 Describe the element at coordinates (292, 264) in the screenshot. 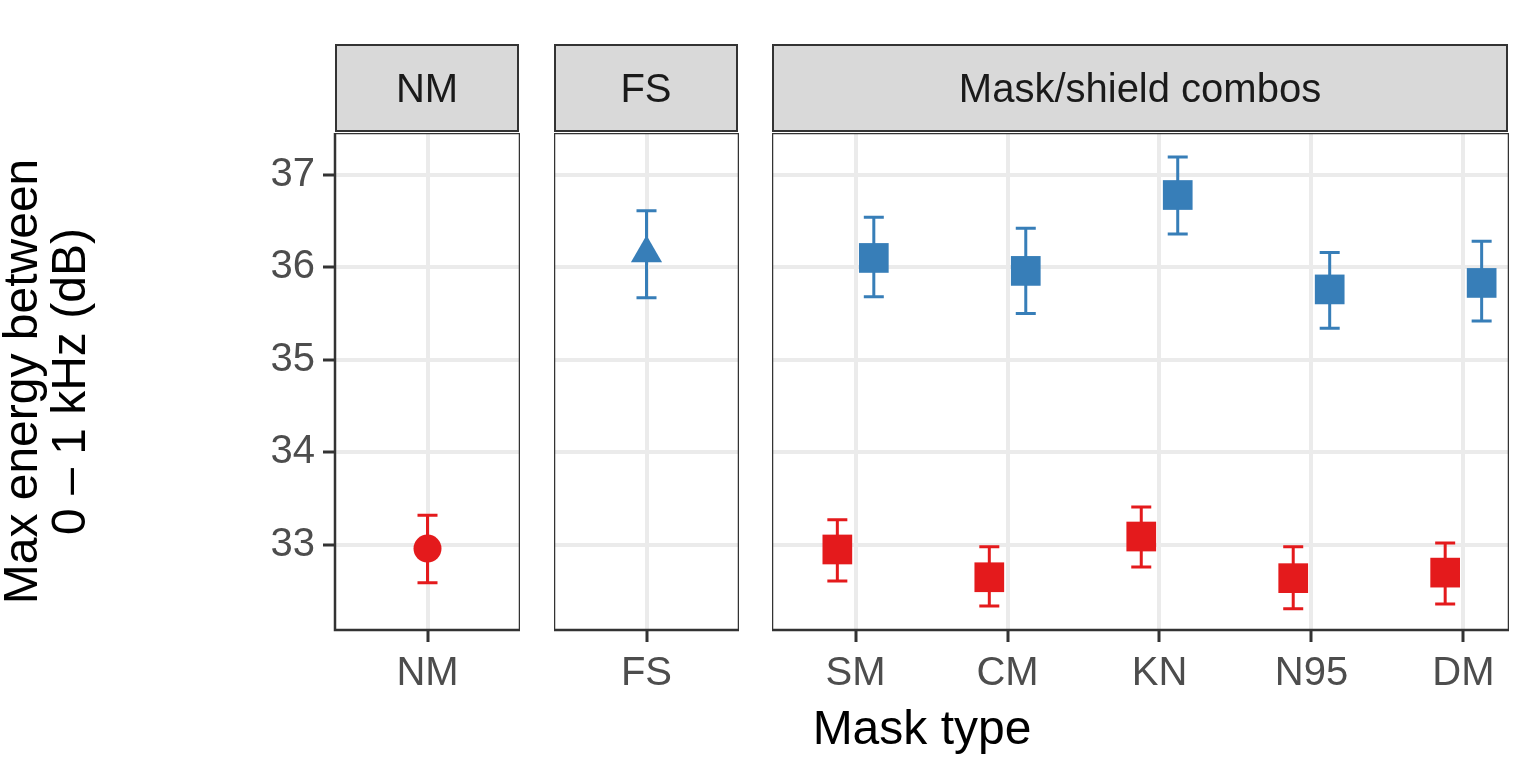

I see `y-tick-label: 36` at that location.